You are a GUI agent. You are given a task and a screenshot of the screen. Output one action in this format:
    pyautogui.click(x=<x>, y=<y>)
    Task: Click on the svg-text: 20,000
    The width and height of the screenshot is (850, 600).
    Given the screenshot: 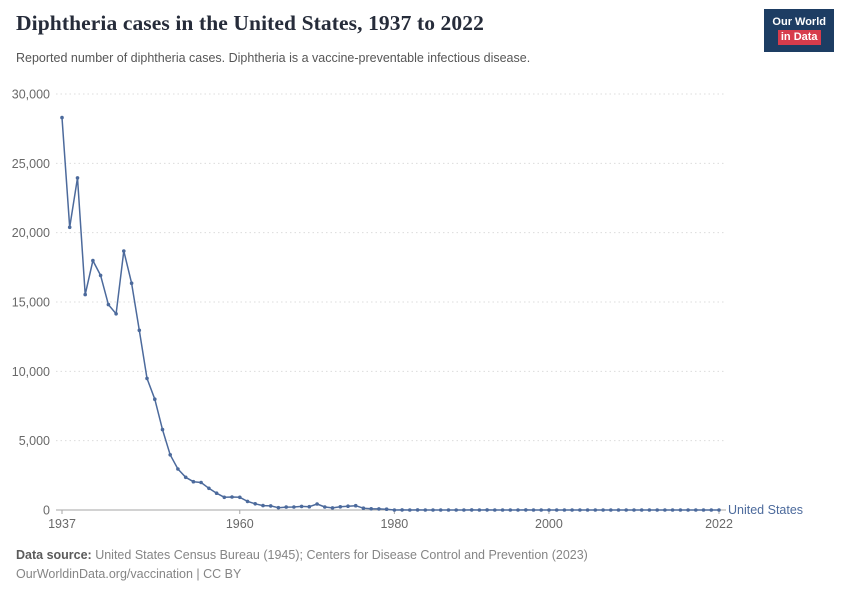 What is the action you would take?
    pyautogui.click(x=31, y=233)
    